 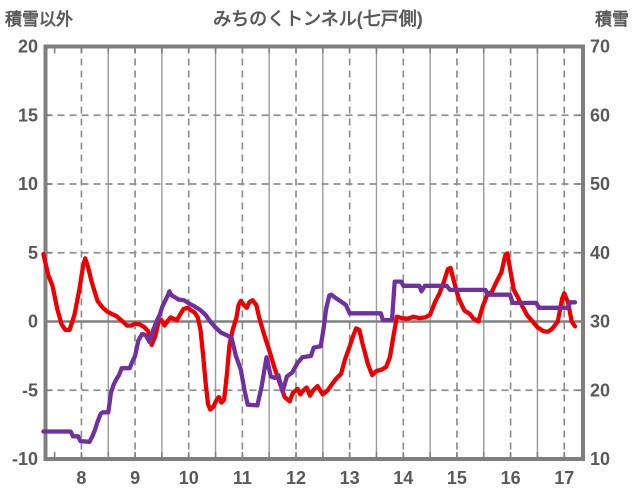 I want to click on y-left-tick-label: 20, so click(x=28, y=47).